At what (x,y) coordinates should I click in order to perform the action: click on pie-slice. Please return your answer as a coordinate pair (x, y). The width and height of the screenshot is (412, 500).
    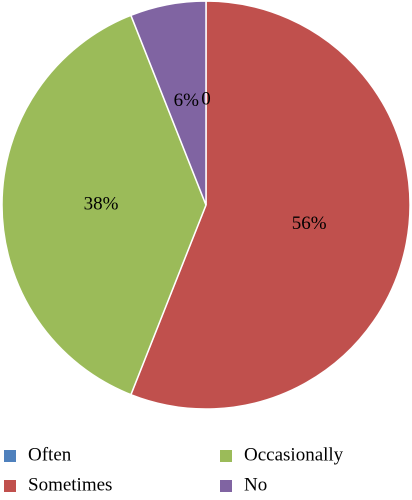
    Looking at the image, I should click on (168, 103).